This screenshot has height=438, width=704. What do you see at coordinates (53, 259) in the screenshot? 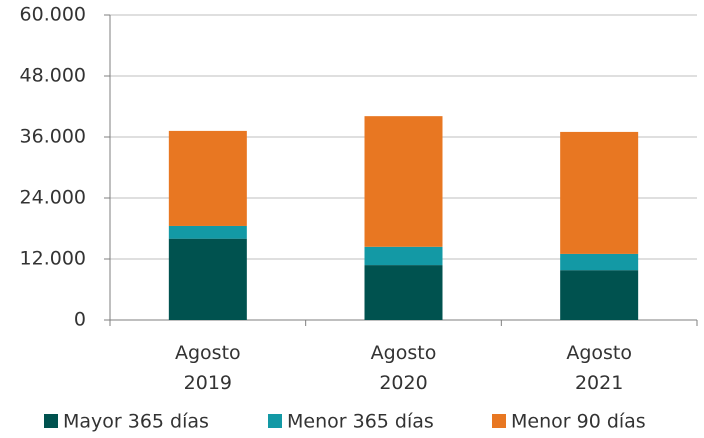
I see `y-tick-label: 12.000` at bounding box center [53, 259].